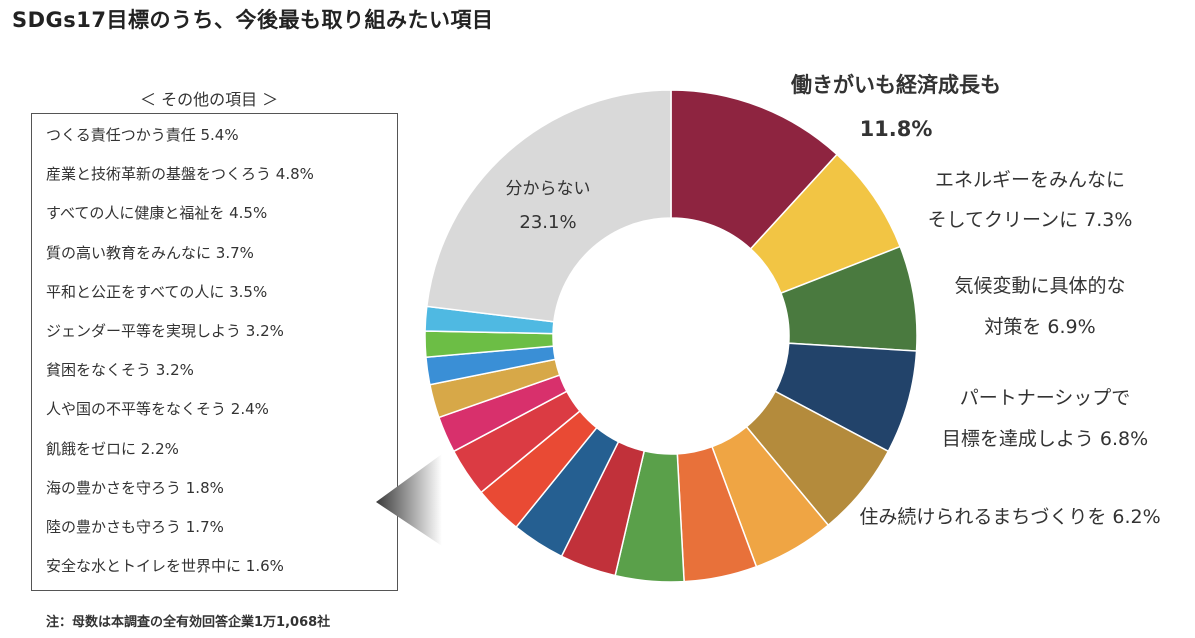 The image size is (1195, 638). What do you see at coordinates (1039, 286) in the screenshot?
I see `slice-label: 気候変動に具体的な` at bounding box center [1039, 286].